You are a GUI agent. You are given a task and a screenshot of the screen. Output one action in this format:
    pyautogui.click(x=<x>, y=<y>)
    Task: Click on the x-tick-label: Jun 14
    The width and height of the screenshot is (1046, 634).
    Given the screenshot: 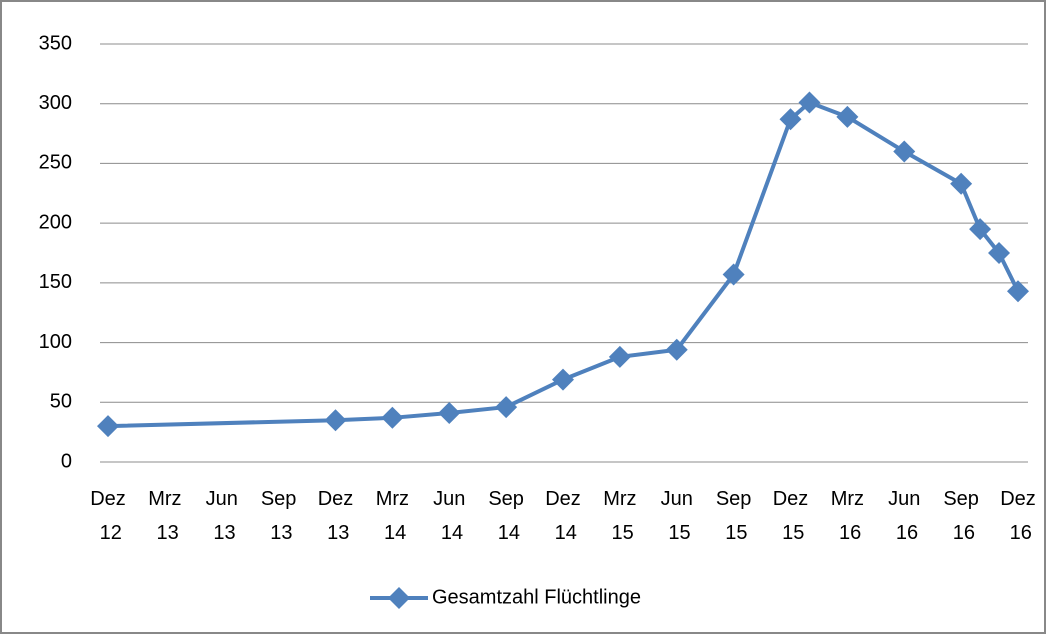 What is the action you would take?
    pyautogui.click(x=449, y=516)
    